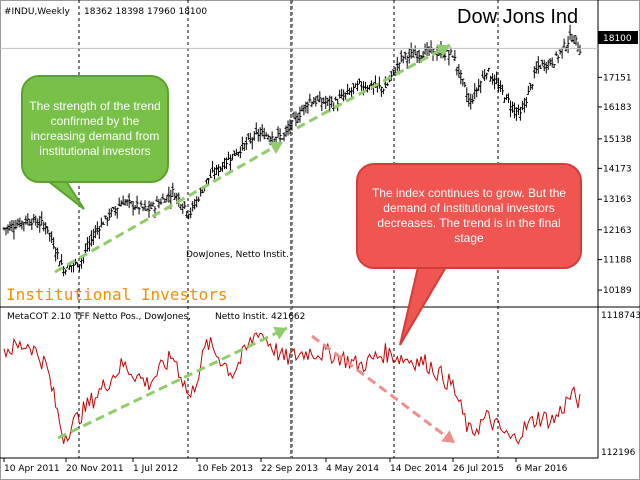 The image size is (640, 480). What do you see at coordinates (615, 184) in the screenshot?
I see `price-axis: 17151 16183 15138 14173 13163 12163 11188 10189` at bounding box center [615, 184].